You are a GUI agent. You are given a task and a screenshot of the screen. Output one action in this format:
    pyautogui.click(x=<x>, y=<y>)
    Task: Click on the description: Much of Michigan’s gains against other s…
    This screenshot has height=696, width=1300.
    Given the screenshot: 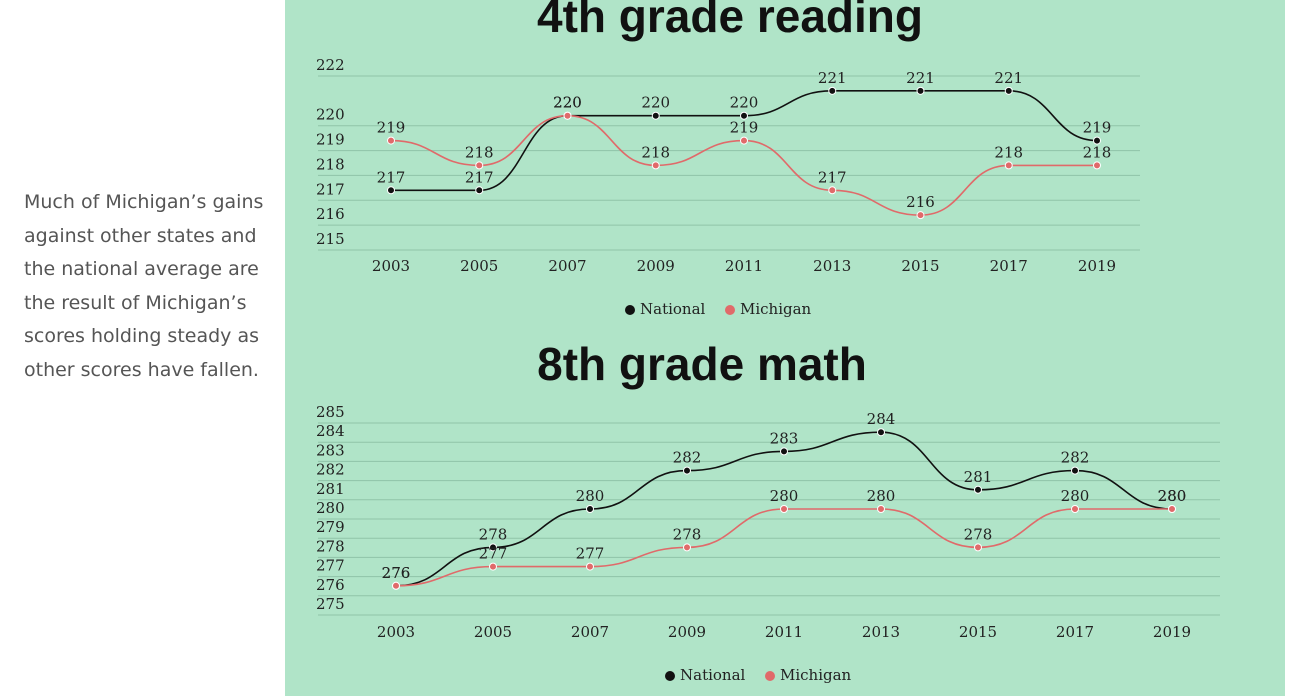 What is the action you would take?
    pyautogui.click(x=144, y=286)
    